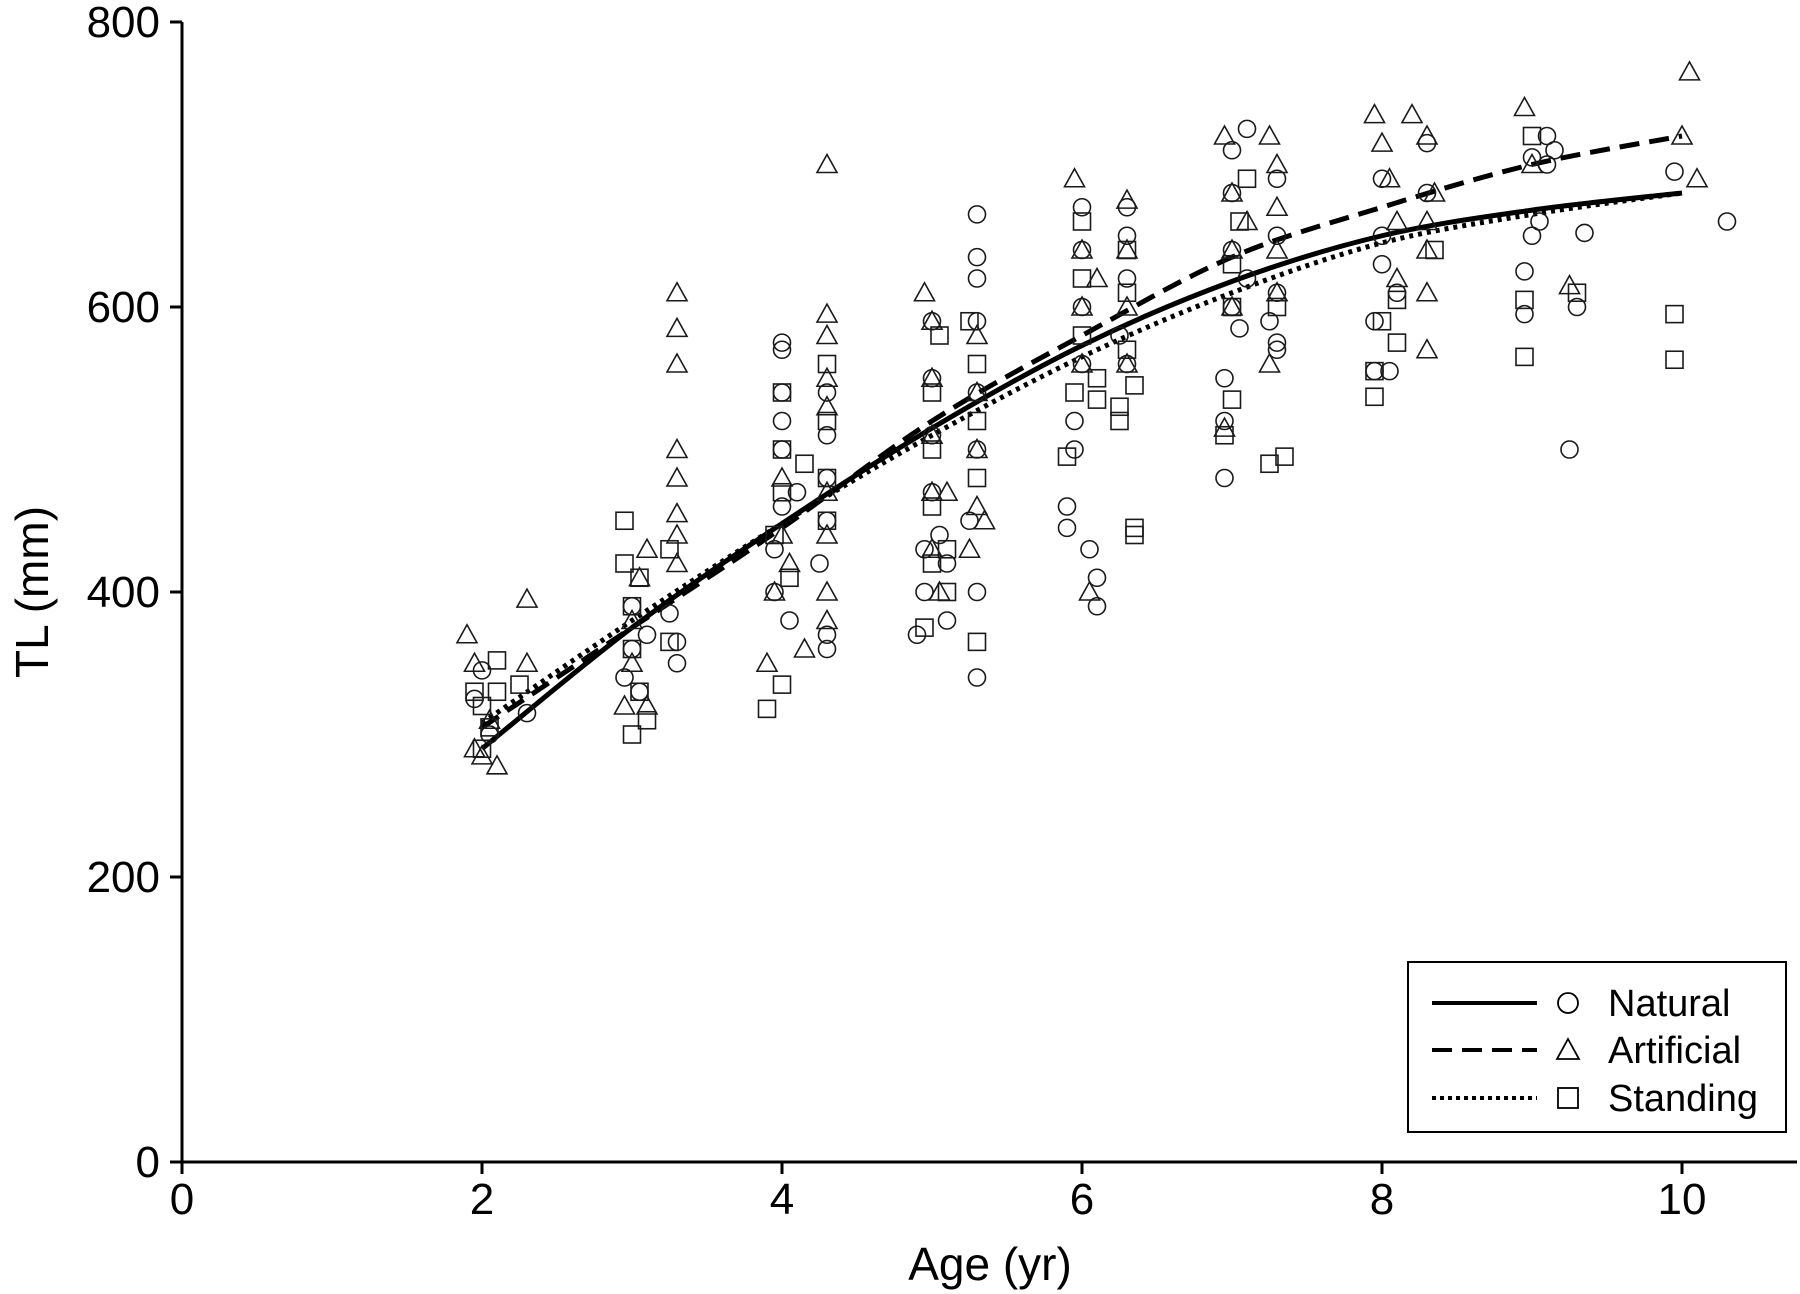 This screenshot has width=1800, height=1294. Describe the element at coordinates (148, 1162) in the screenshot. I see `y-tick-label: 0` at that location.